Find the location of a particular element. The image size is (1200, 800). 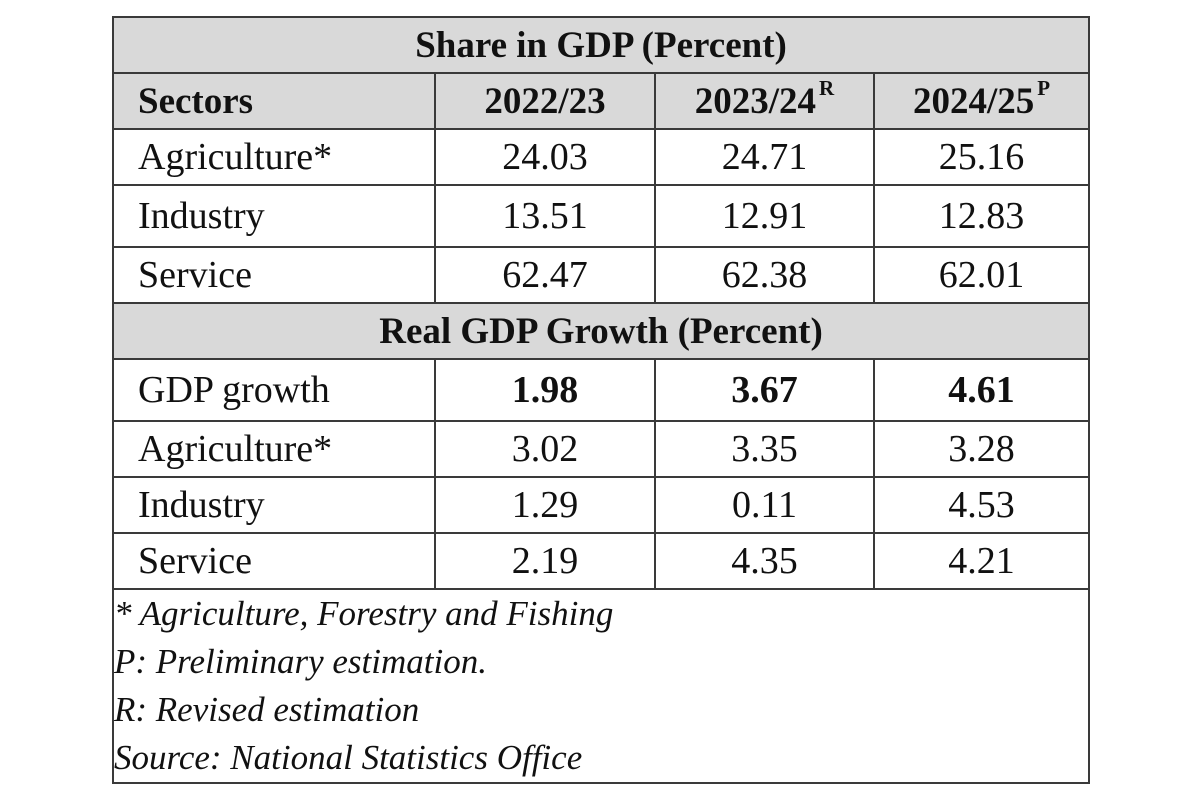

preliminary-mark: P is located at coordinates (1044, 88).